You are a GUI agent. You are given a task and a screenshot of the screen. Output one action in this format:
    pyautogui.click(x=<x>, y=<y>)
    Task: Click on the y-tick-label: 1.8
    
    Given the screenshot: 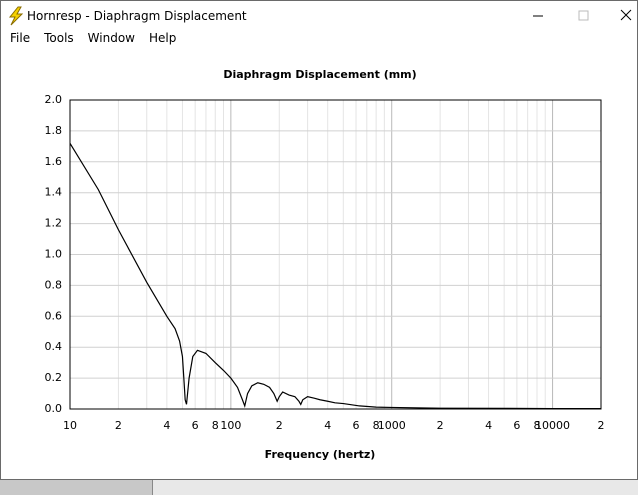 What is the action you would take?
    pyautogui.click(x=54, y=130)
    